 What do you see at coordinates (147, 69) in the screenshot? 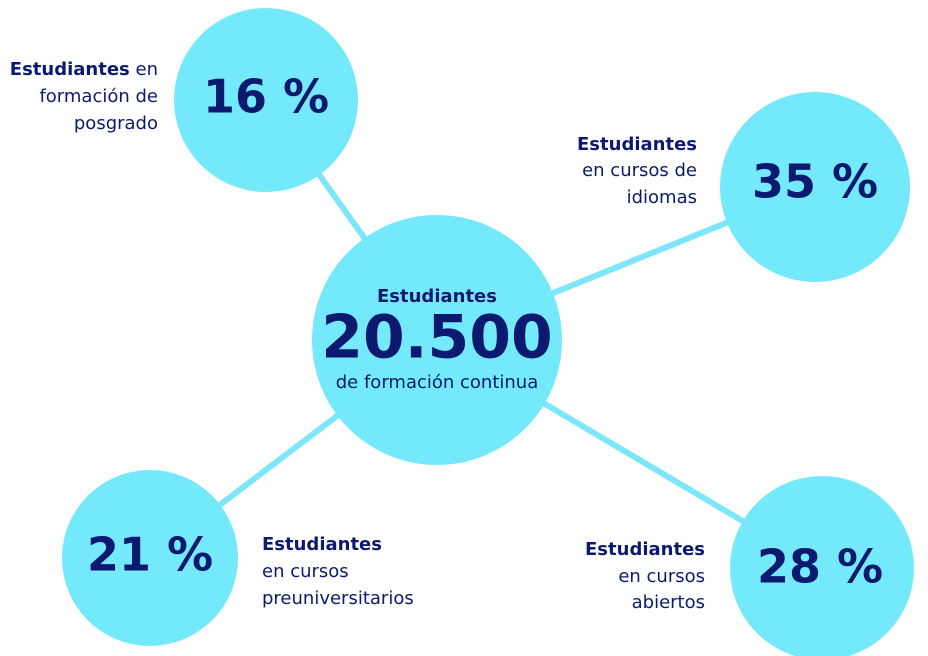
I see `label-line: en` at bounding box center [147, 69].